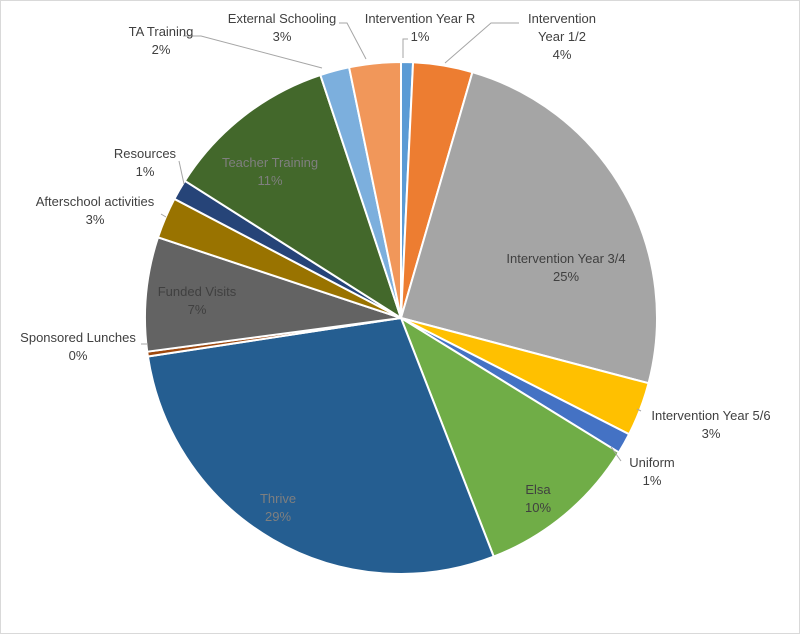  I want to click on pie-slice-elsa, so click(509, 436).